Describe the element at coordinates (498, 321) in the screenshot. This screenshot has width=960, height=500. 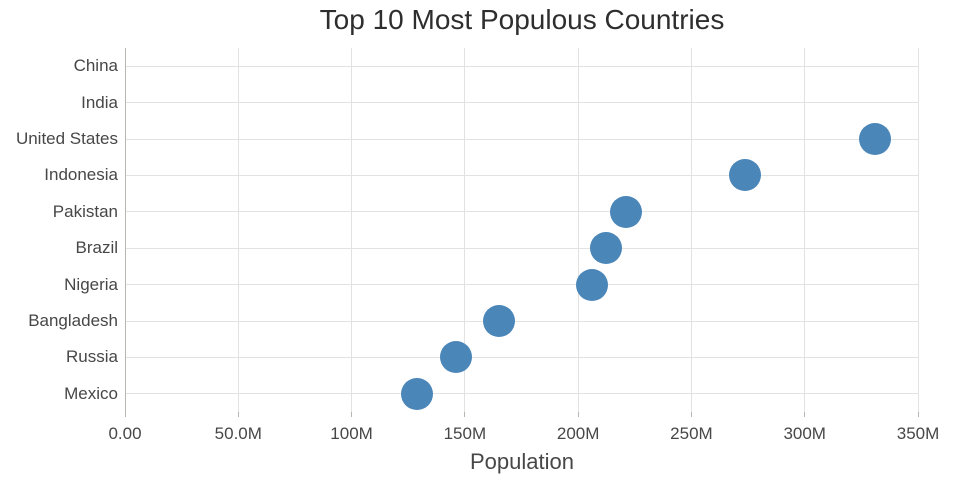
I see `data-point-bangladesh` at that location.